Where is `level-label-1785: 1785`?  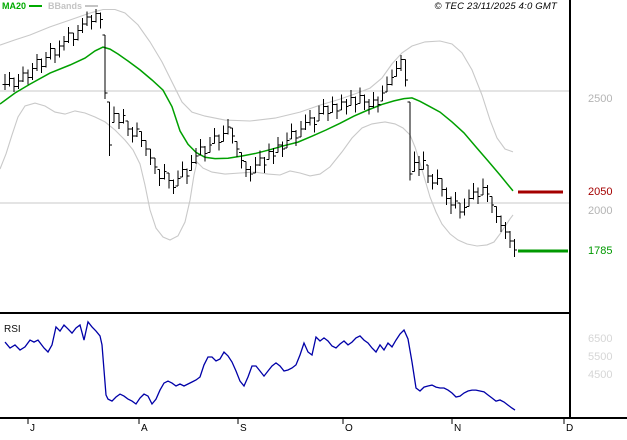 level-label-1785: 1785 is located at coordinates (600, 251).